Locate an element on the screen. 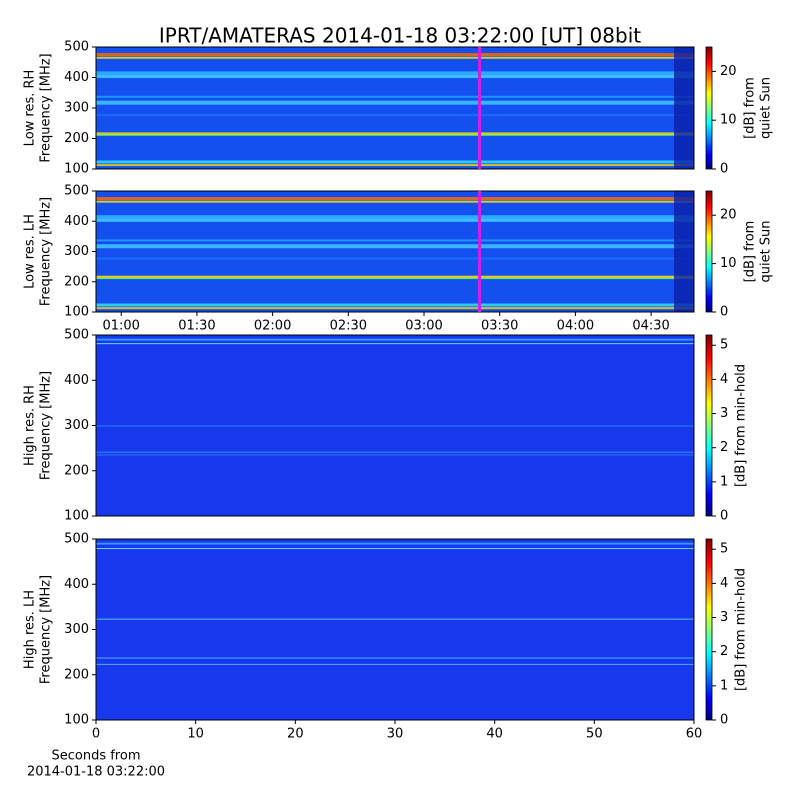  x-axis-label: Seconds from is located at coordinates (95, 756).